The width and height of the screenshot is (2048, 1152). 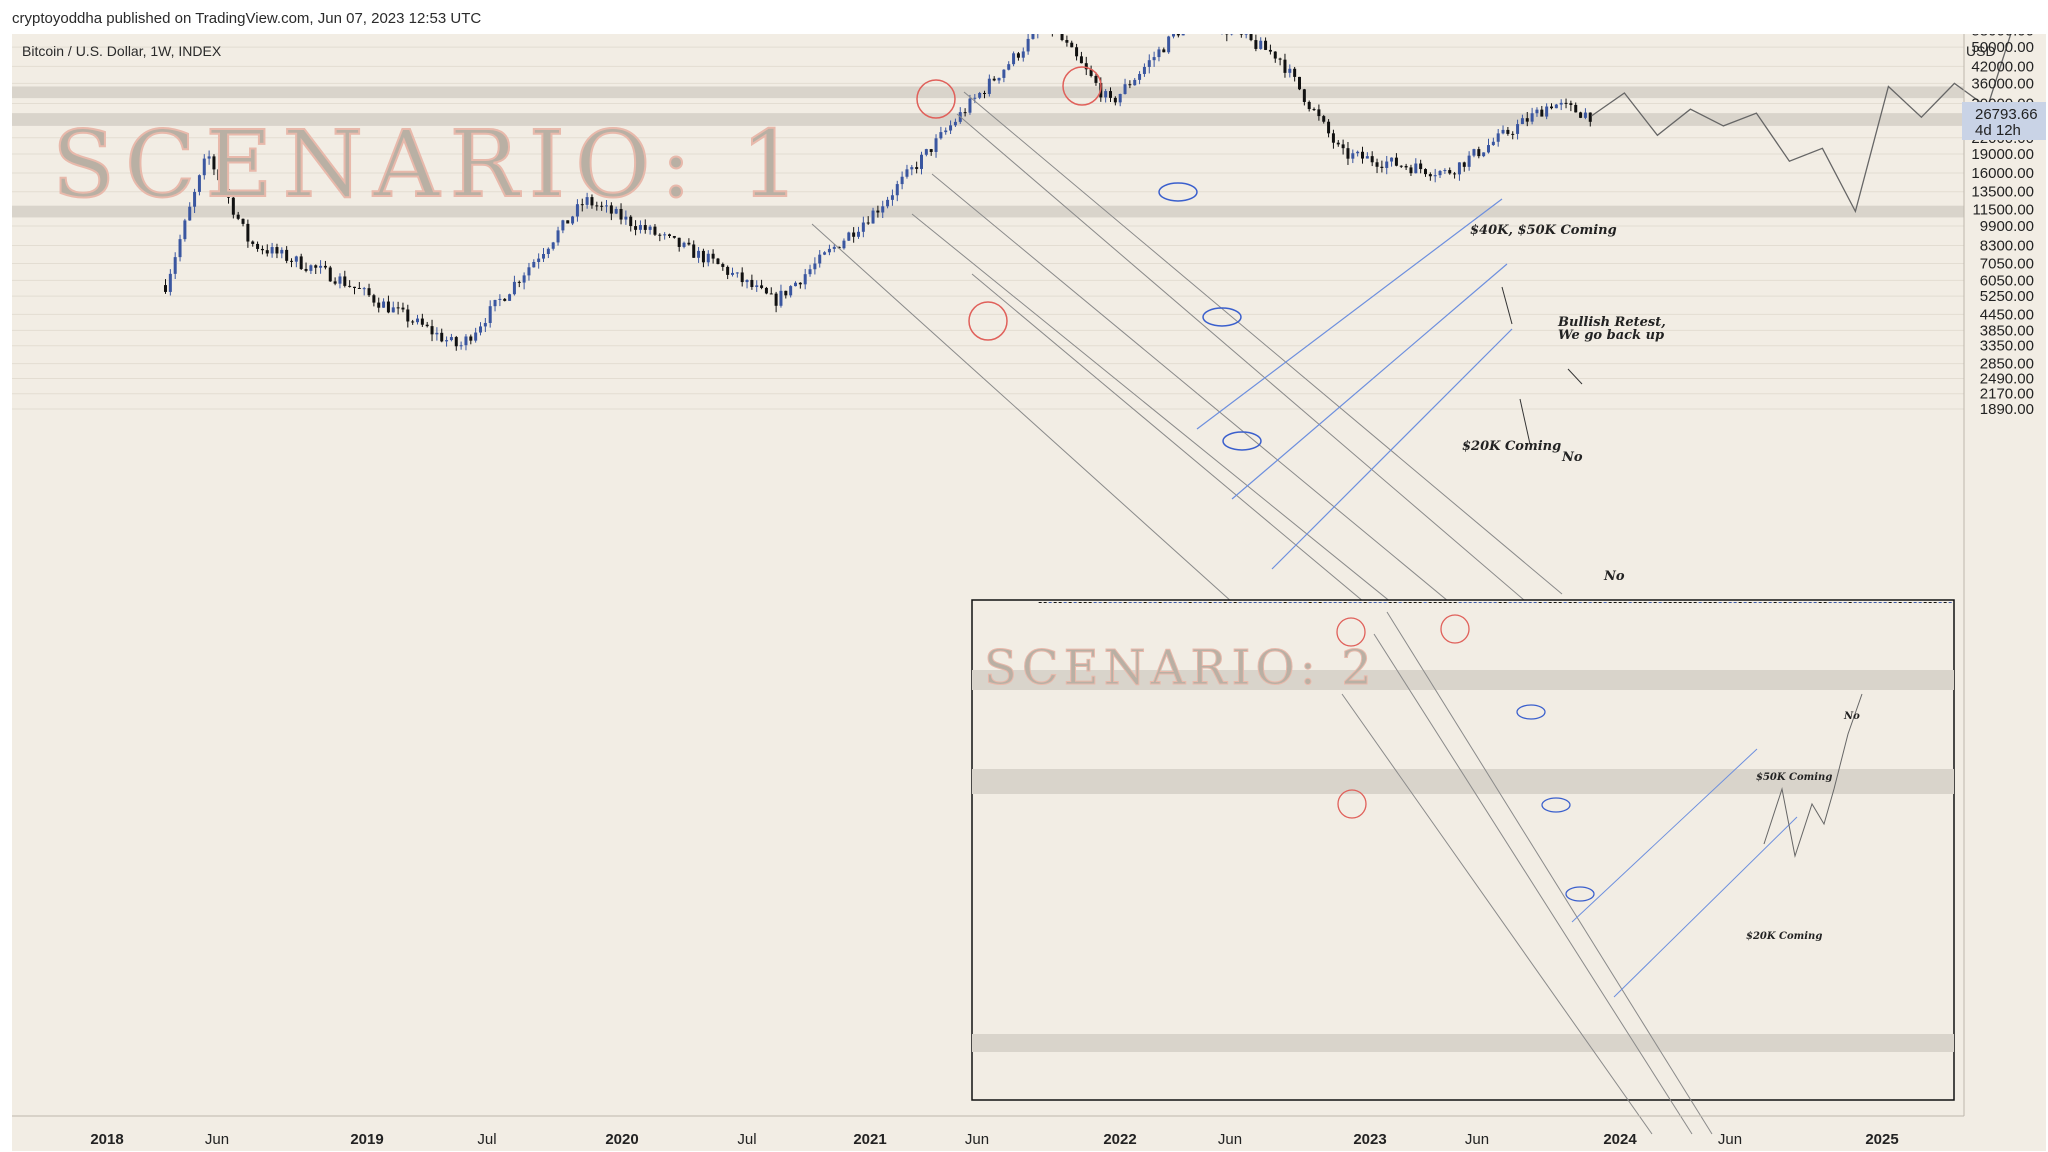 What do you see at coordinates (1998, 130) in the screenshot?
I see `price-badge-countdown: 4d 12h` at bounding box center [1998, 130].